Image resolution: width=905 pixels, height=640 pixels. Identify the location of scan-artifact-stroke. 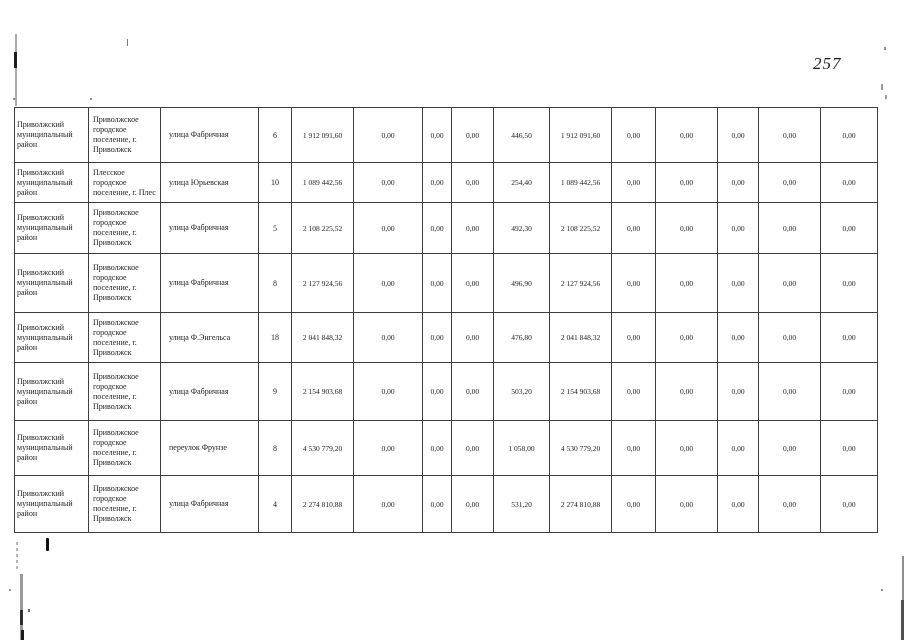
(47, 544).